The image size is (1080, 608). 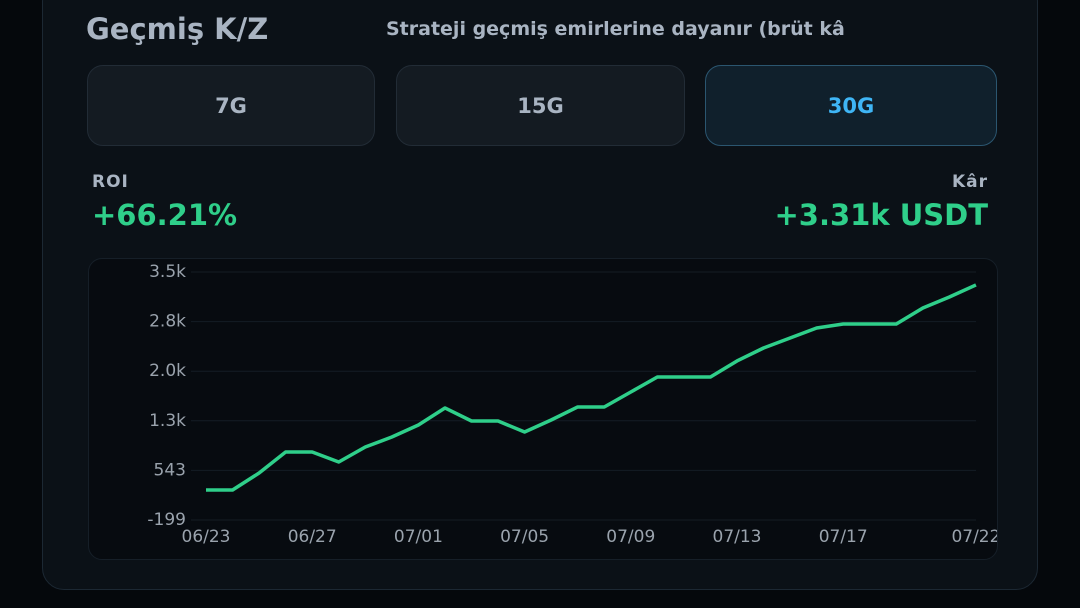 What do you see at coordinates (418, 537) in the screenshot?
I see `x-tick-label: 07/01` at bounding box center [418, 537].